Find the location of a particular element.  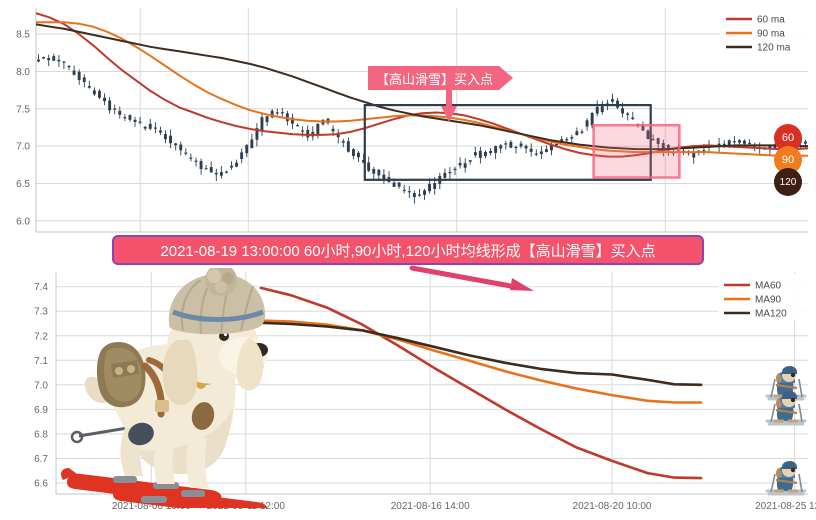

svg-text: 2021-08-11 12:00 is located at coordinates (246, 506).